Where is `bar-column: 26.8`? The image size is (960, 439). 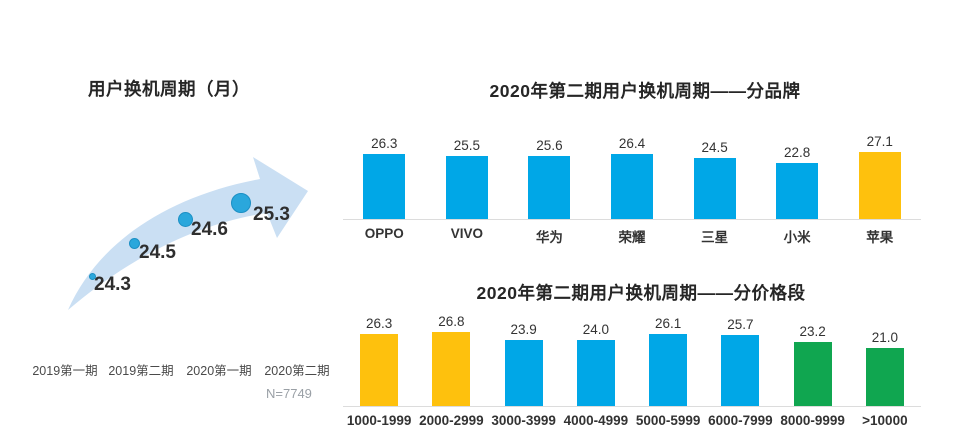 bar-column: 26.8 is located at coordinates (451, 359).